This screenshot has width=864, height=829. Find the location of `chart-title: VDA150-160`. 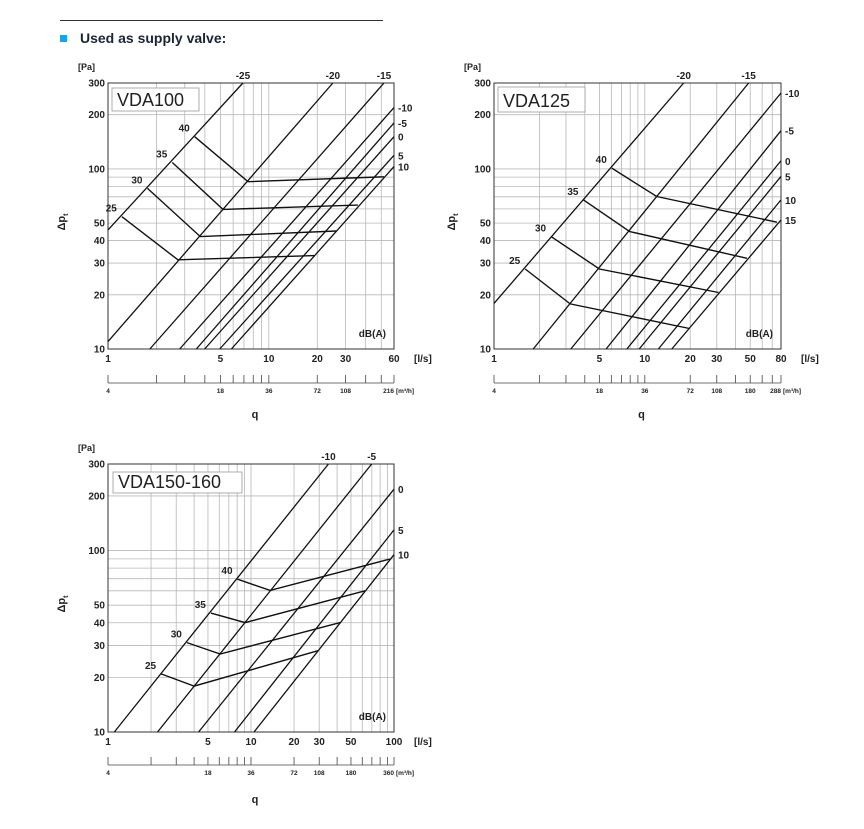

chart-title: VDA150-160 is located at coordinates (169, 482).